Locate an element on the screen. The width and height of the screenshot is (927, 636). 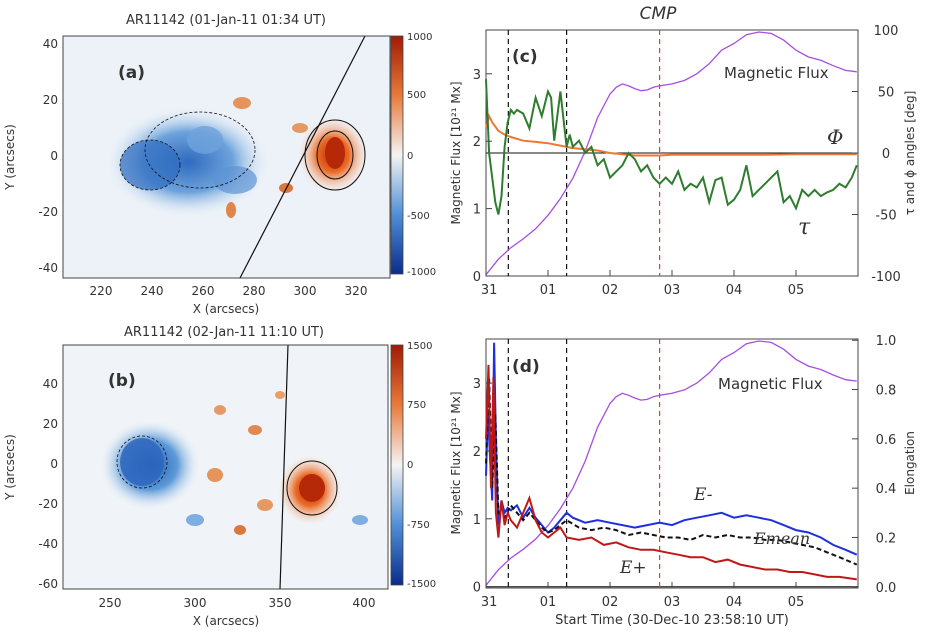
series-e-mean-line is located at coordinates (671, 471).